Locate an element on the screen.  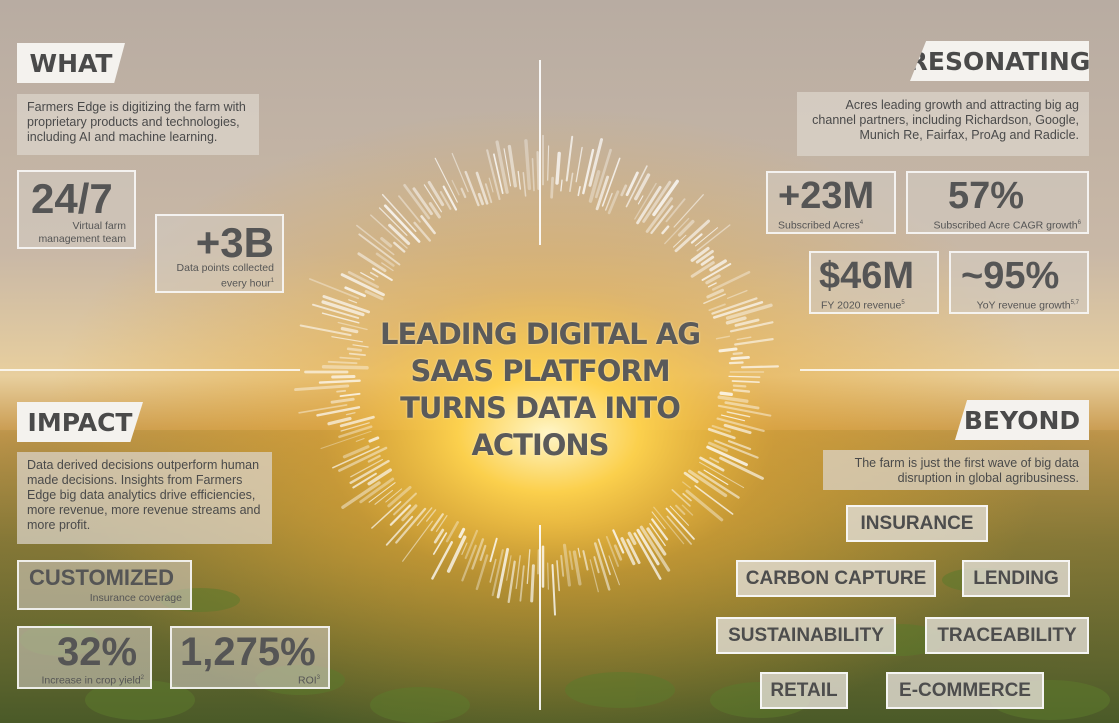
stat-value: +3B is located at coordinates (234, 242).